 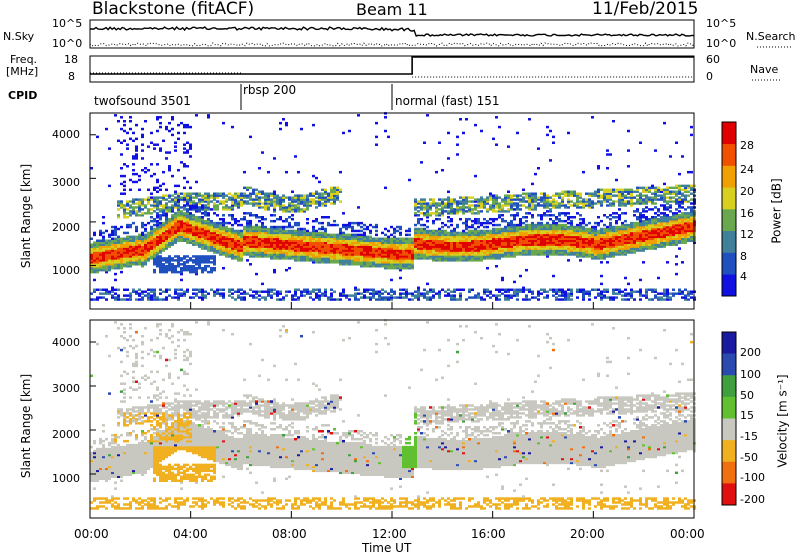 I want to click on nsearch-series, so click(x=392, y=44).